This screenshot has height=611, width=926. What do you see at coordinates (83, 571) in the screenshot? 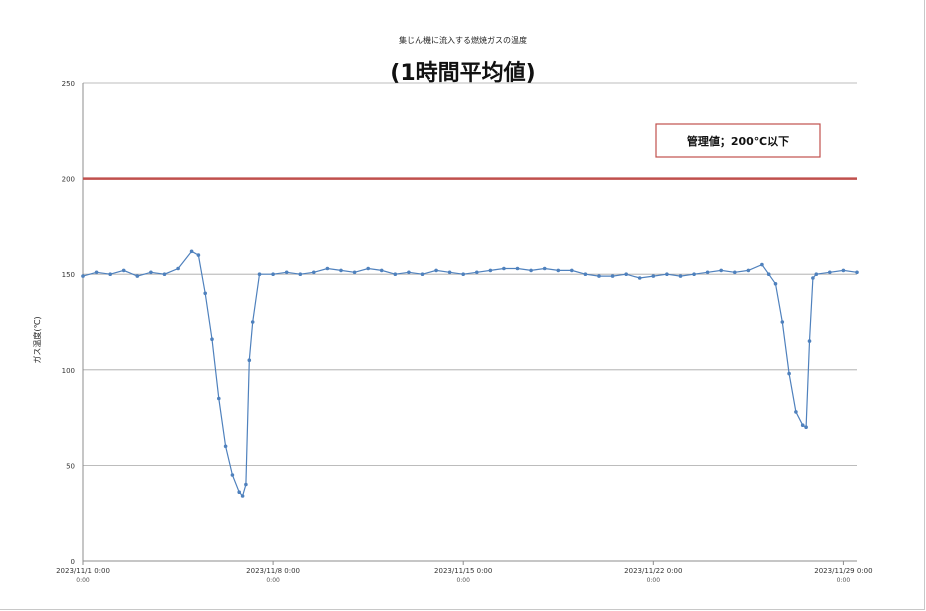
I see `x-tick-label-0: 2023/11/1 0:00` at bounding box center [83, 571].